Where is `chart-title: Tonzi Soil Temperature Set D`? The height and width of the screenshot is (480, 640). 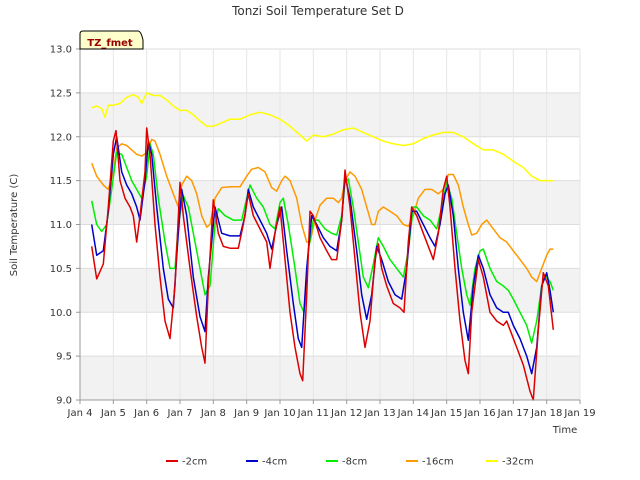 chart-title: Tonzi Soil Temperature Set D is located at coordinates (317, 11).